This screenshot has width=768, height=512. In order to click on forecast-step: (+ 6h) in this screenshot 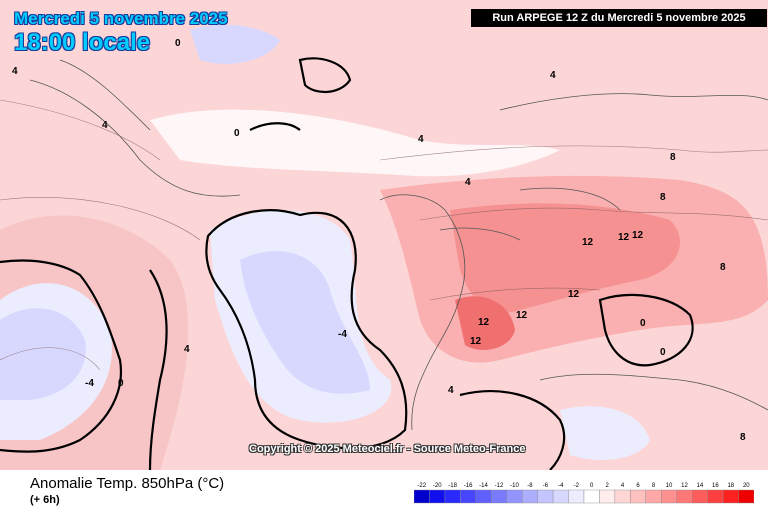, I will do `click(45, 500)`.